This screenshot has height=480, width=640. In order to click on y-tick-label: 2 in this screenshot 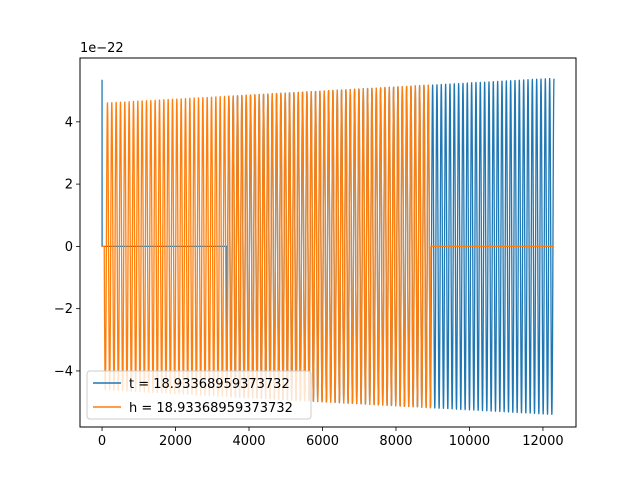, I will do `click(69, 185)`.